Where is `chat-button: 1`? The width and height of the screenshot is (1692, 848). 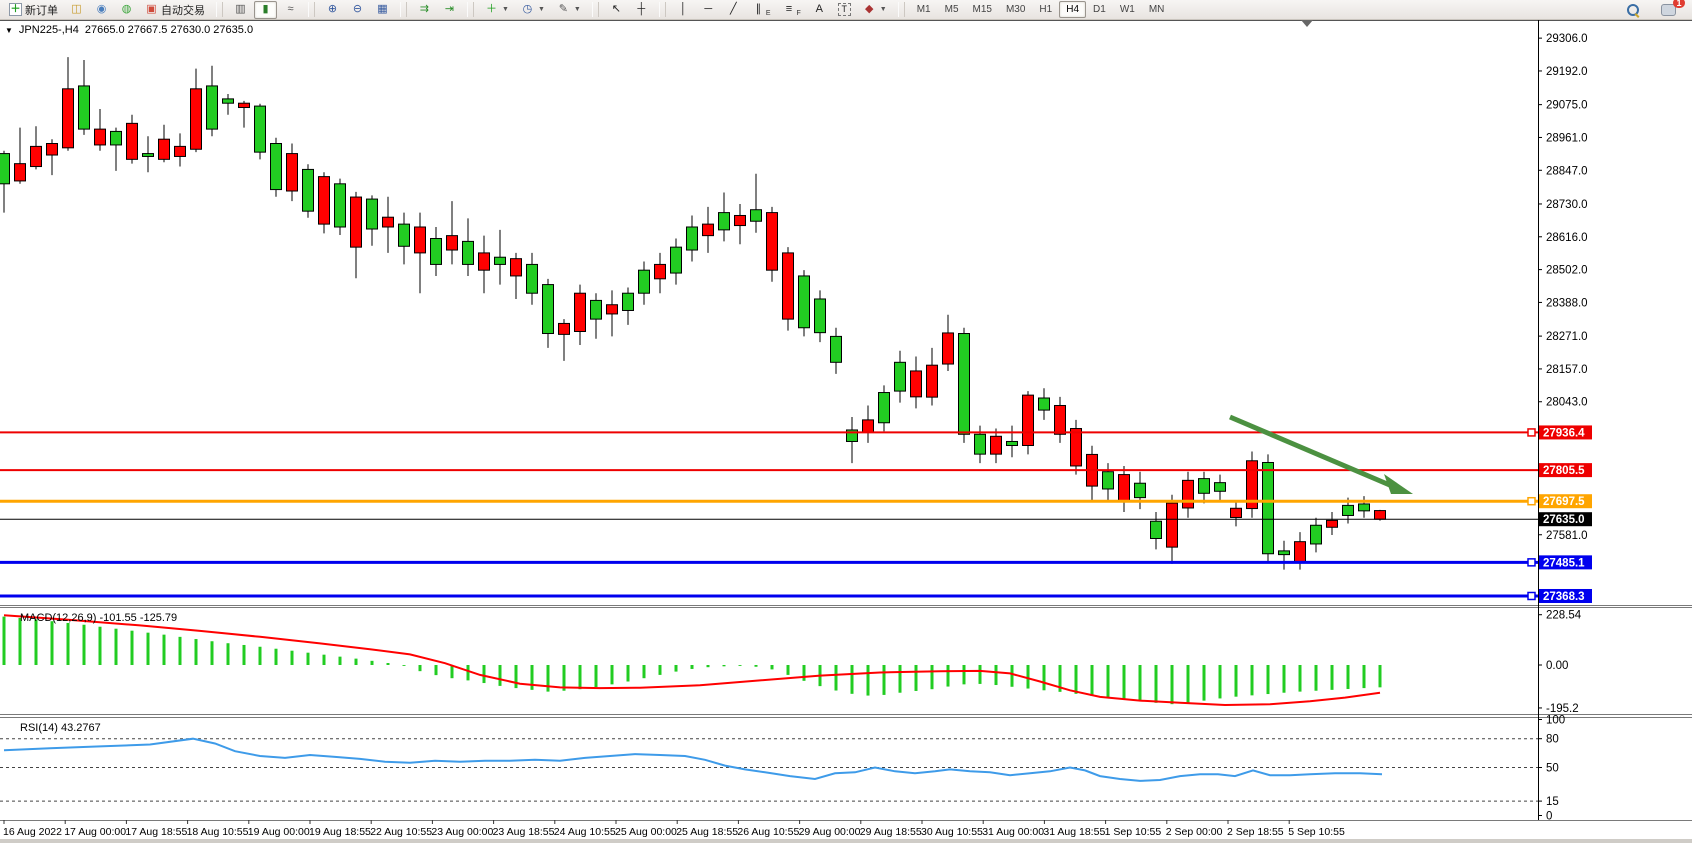
chat-button: 1 is located at coordinates (1670, 9).